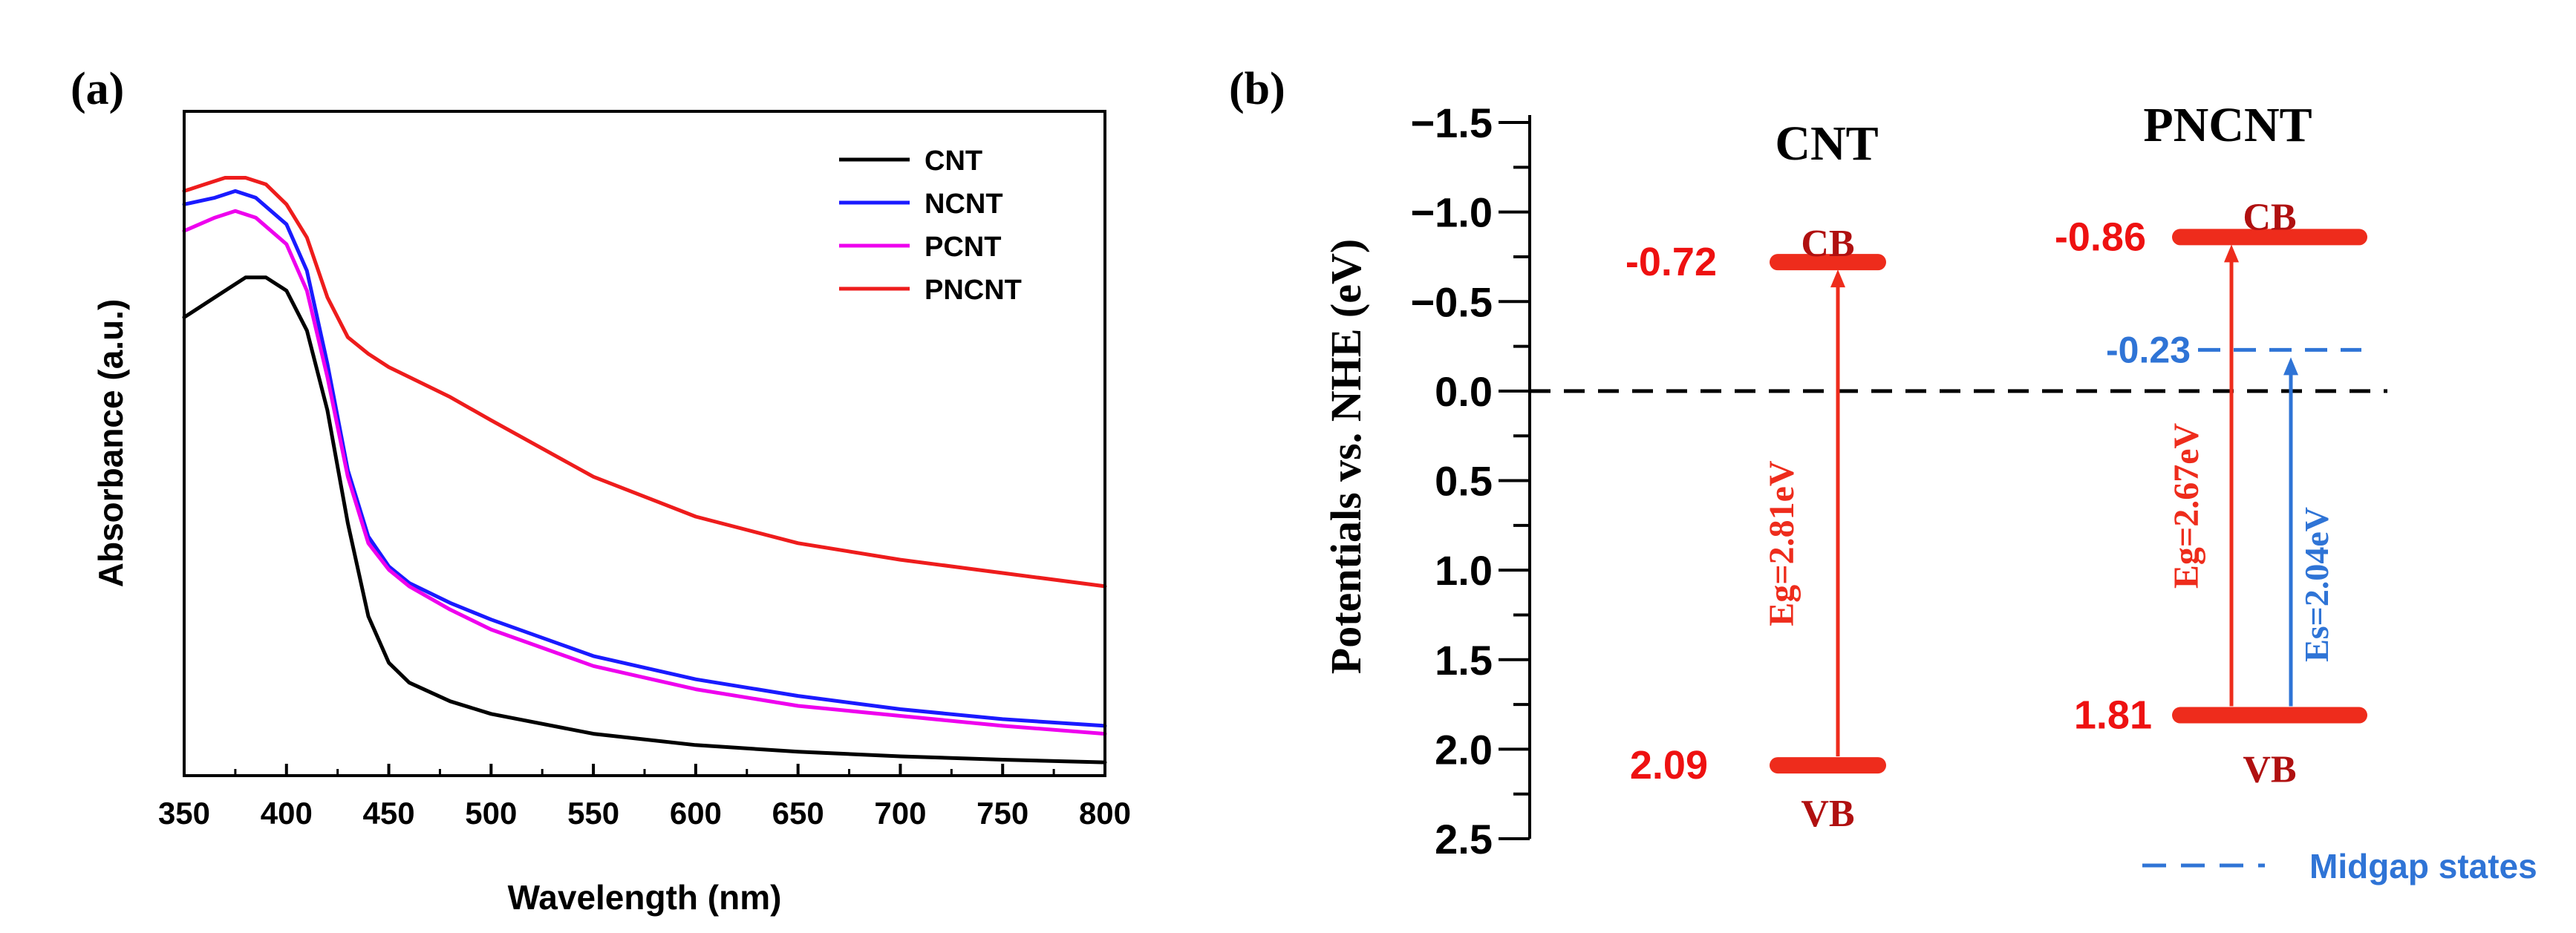  Describe the element at coordinates (1451, 122) in the screenshot. I see `y-tick-label: −1.5` at that location.